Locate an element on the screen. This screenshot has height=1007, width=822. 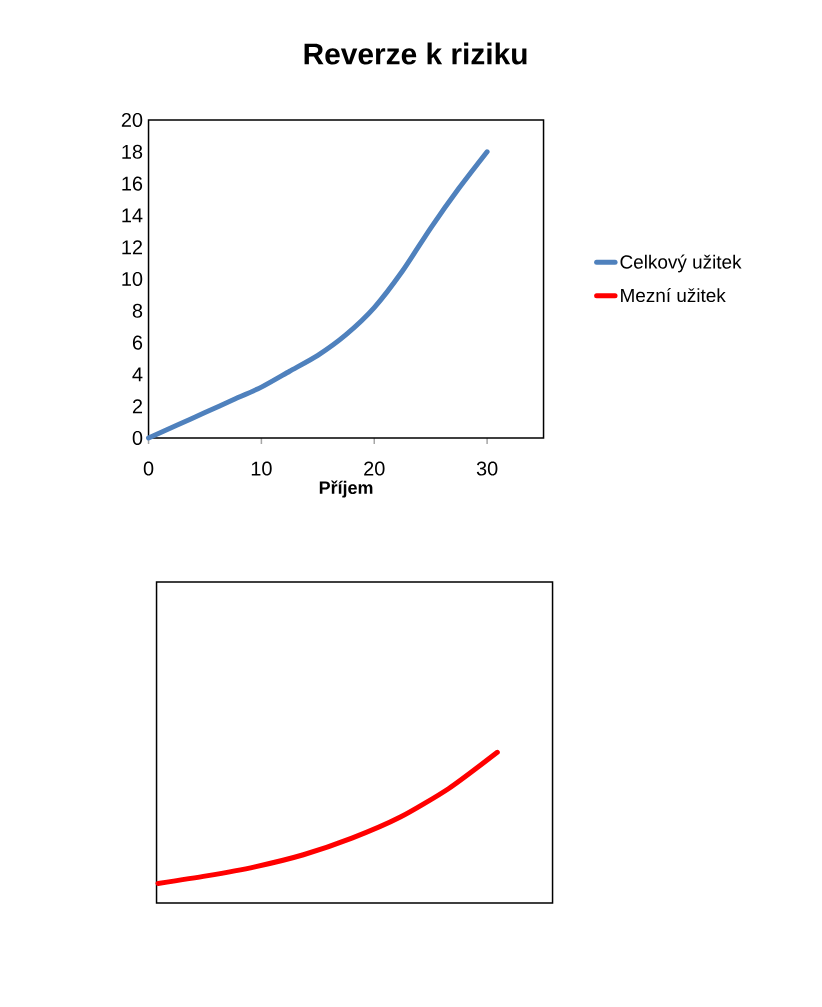
legend-label: Celkový užitek is located at coordinates (681, 263).